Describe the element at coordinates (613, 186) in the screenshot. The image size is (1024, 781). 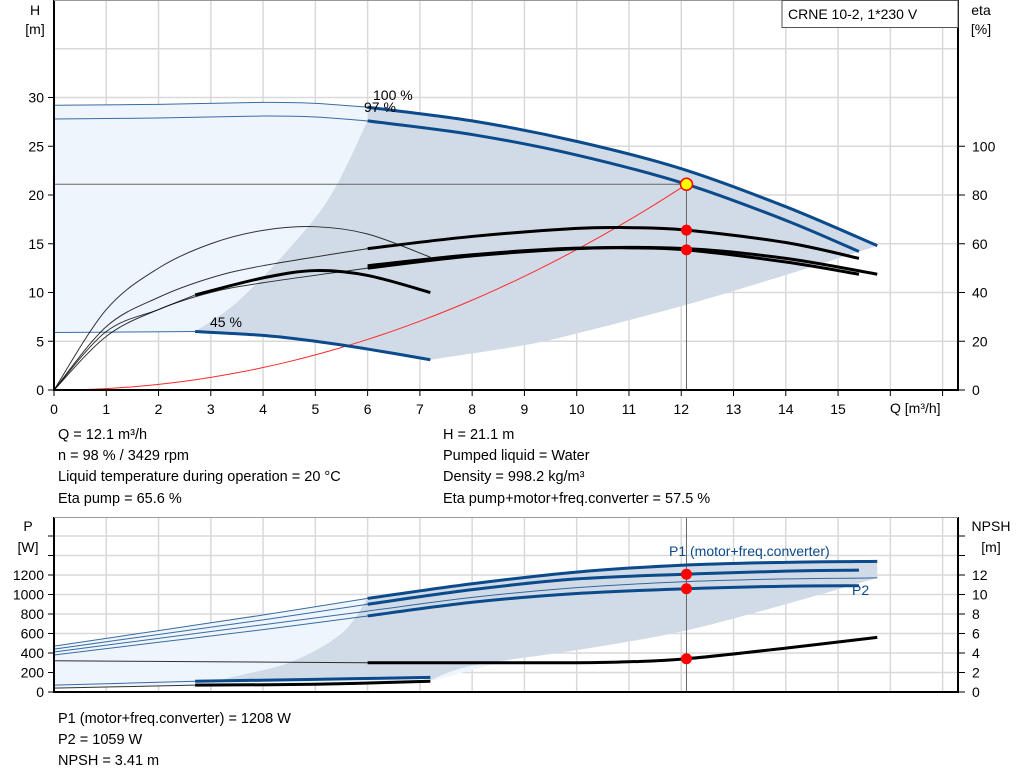
I see `h97-curve` at that location.